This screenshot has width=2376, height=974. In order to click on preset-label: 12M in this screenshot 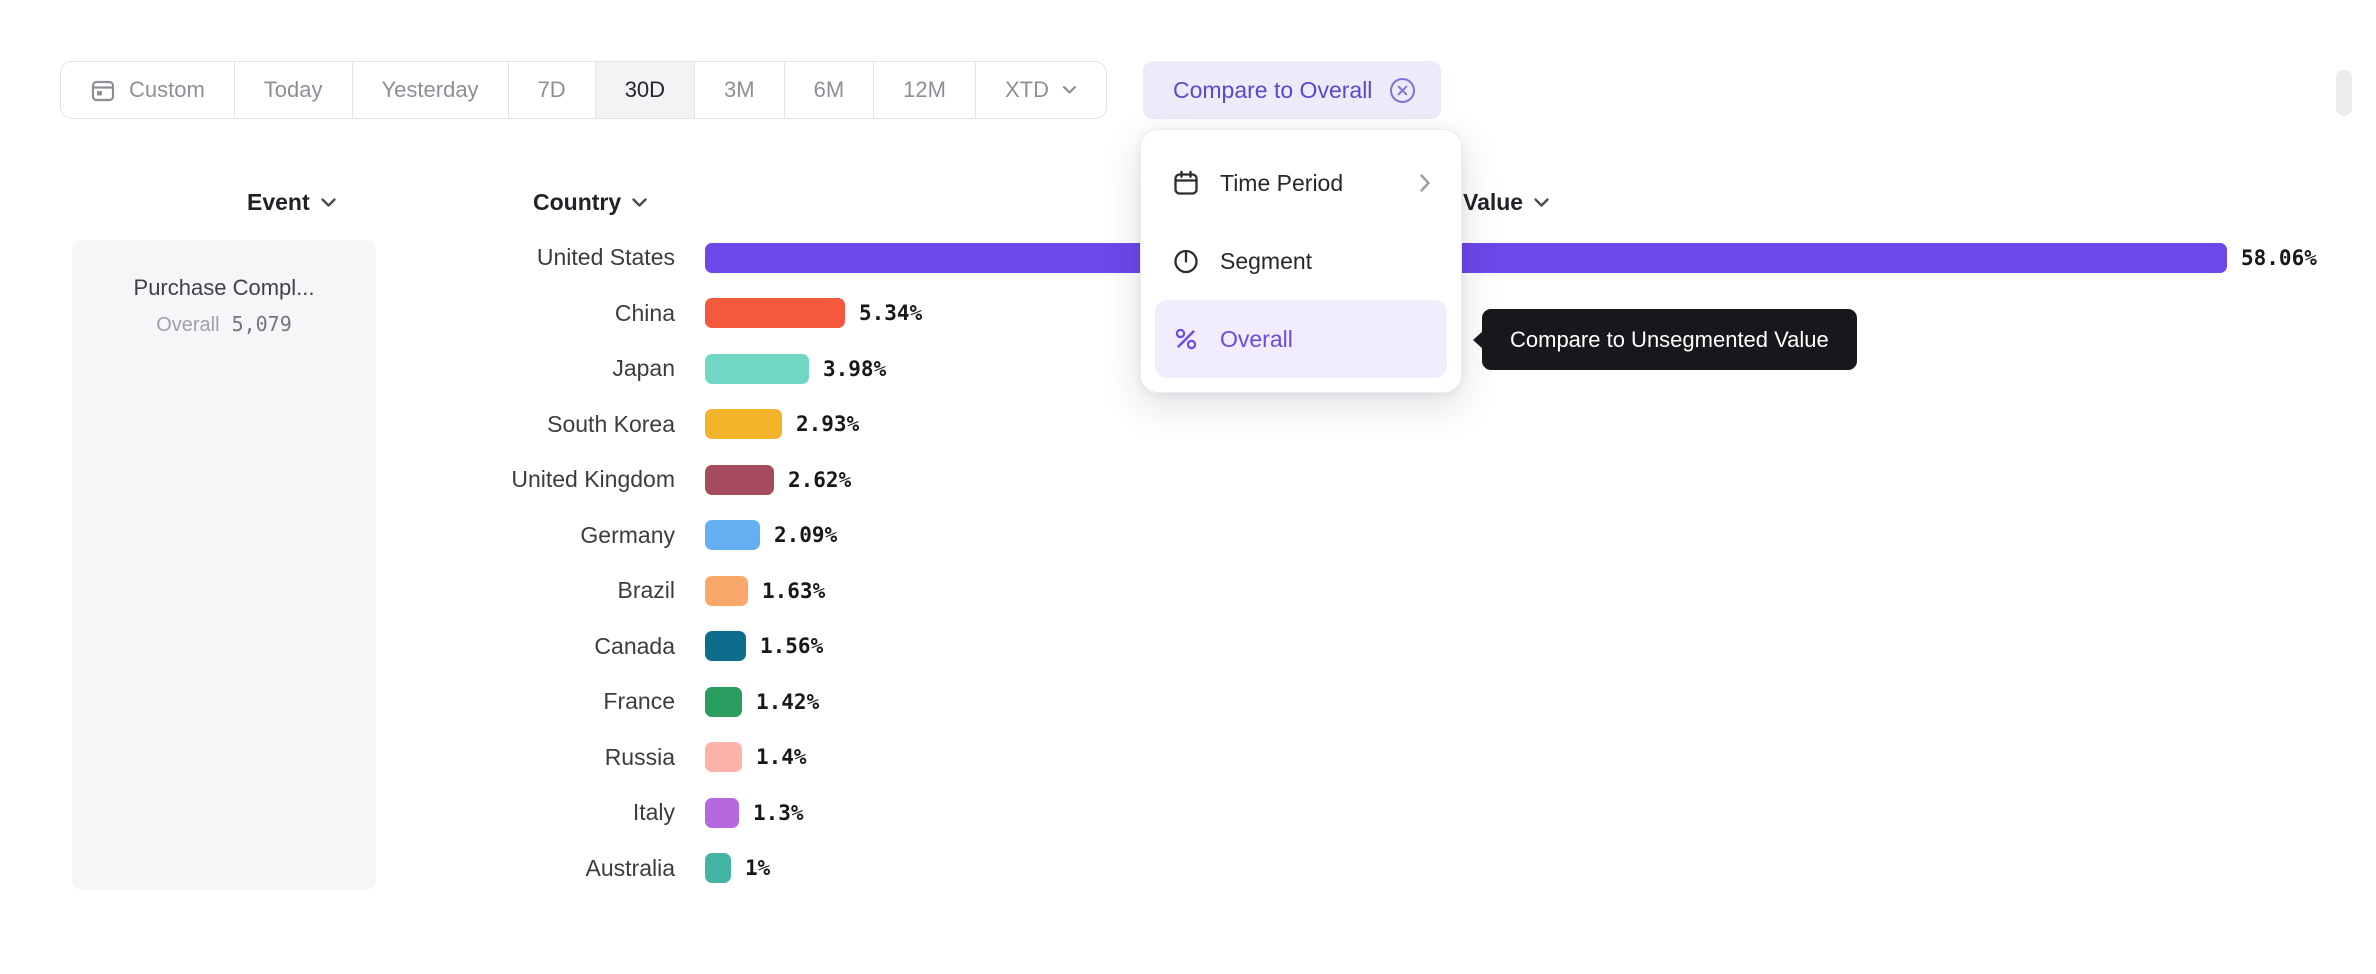, I will do `click(924, 89)`.